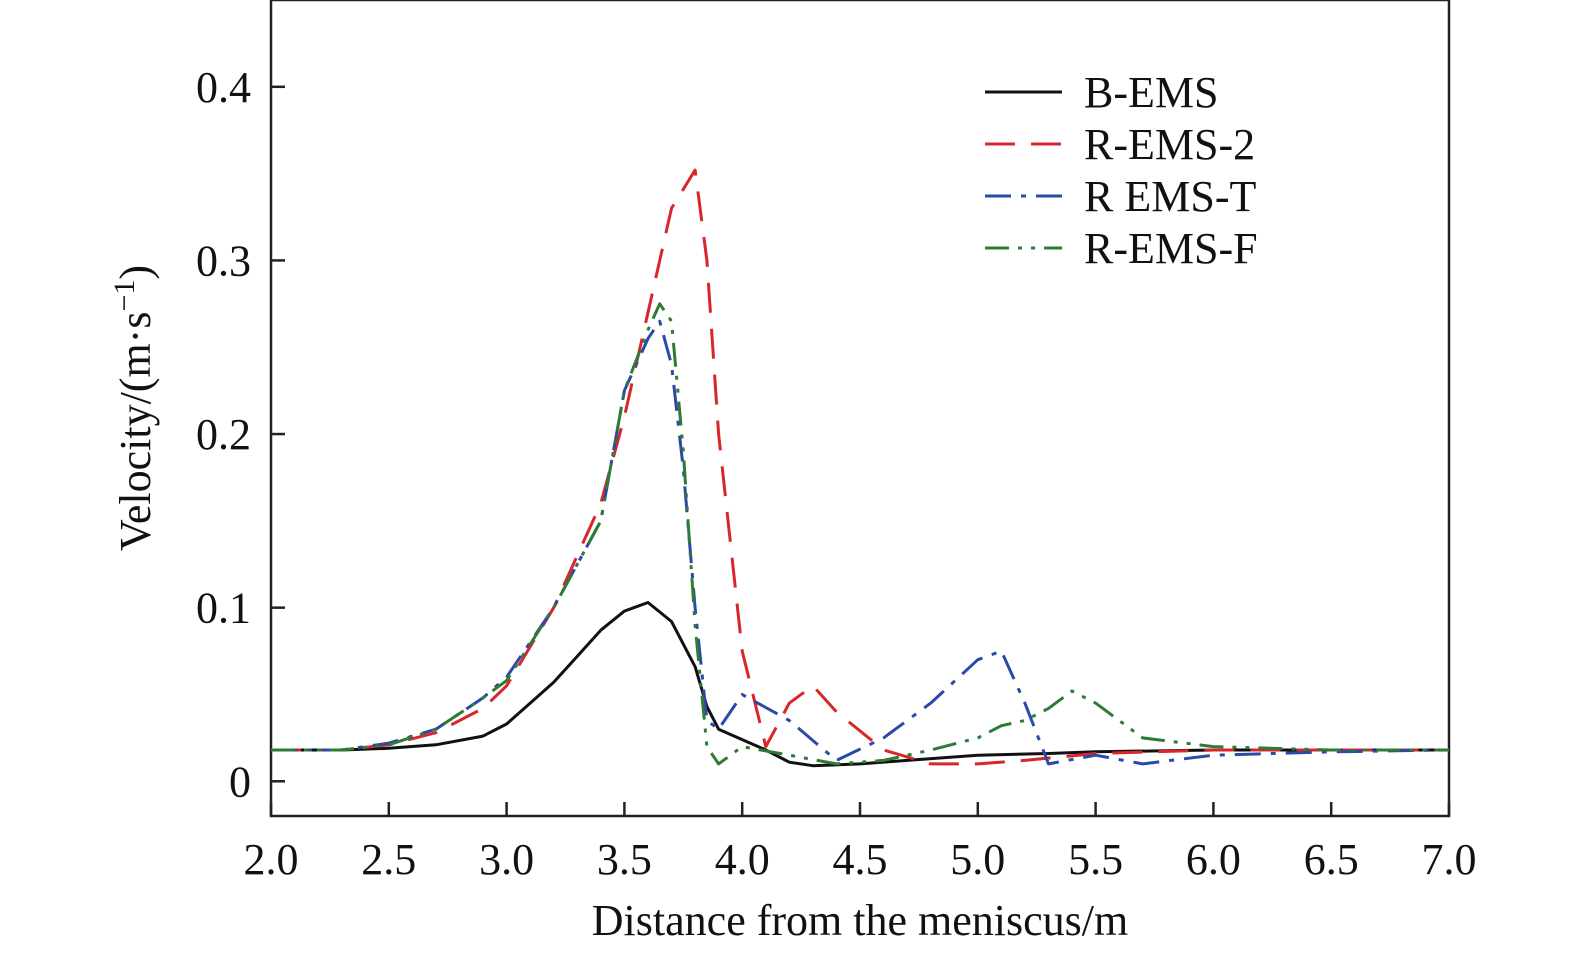 This screenshot has height=955, width=1575. What do you see at coordinates (223, 87) in the screenshot?
I see `y-tick-label: 0.4` at bounding box center [223, 87].